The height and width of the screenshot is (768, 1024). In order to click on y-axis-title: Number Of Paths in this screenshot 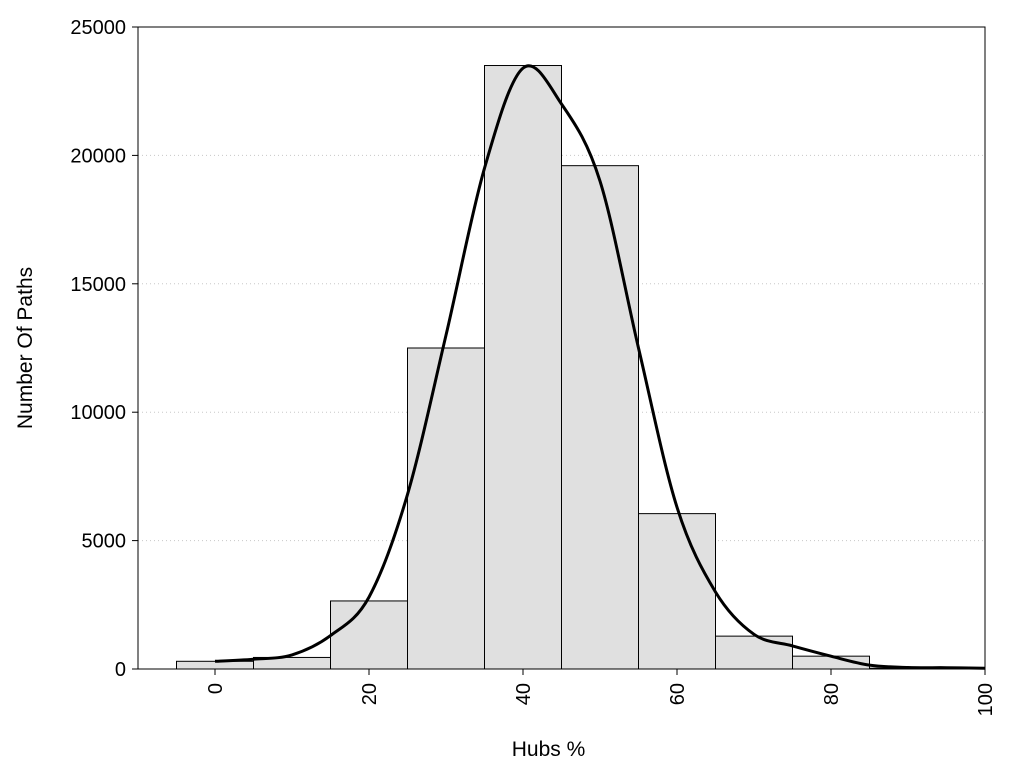, I will do `click(25, 348)`.